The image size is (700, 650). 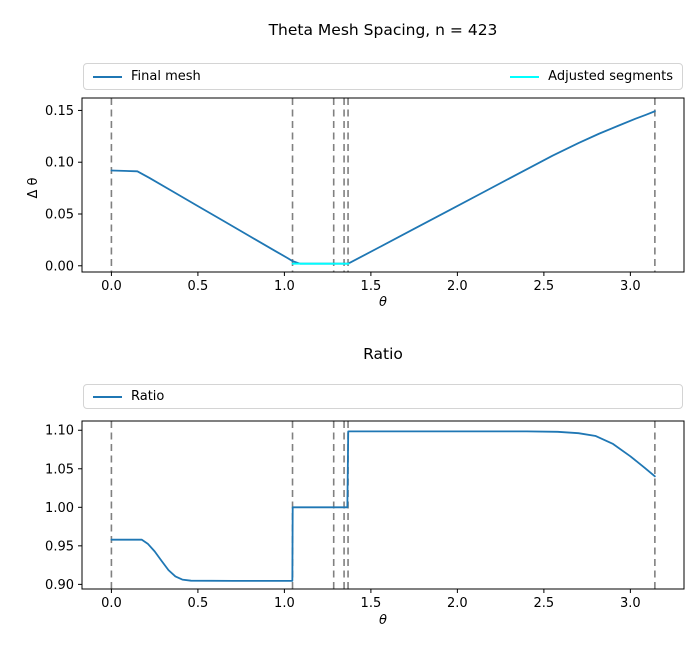 What do you see at coordinates (383, 354) in the screenshot?
I see `chart1-title: Ratio` at bounding box center [383, 354].